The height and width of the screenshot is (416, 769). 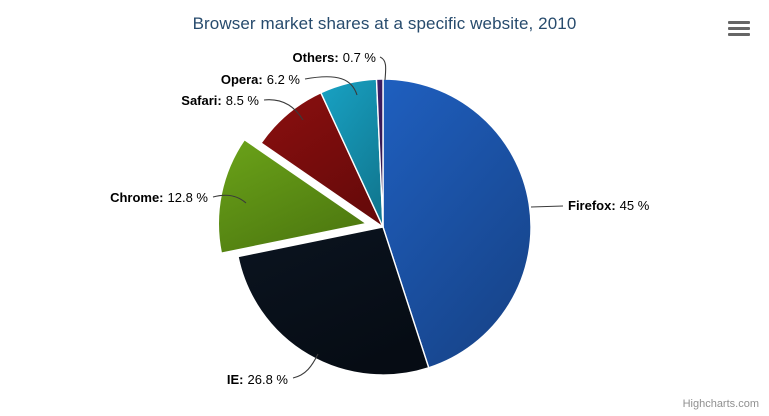 What do you see at coordinates (331, 86) in the screenshot?
I see `connector-opera` at bounding box center [331, 86].